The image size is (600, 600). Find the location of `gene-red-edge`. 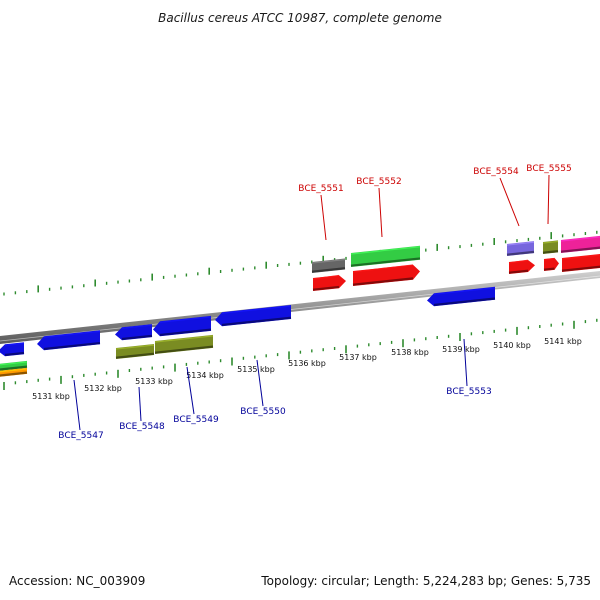

gene-red-edge is located at coordinates (580, 263).